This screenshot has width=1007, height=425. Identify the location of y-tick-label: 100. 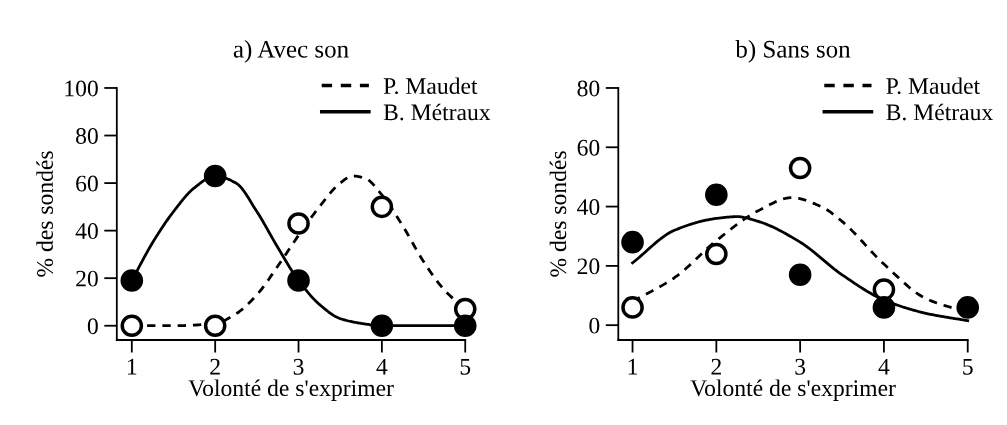
(81, 88).